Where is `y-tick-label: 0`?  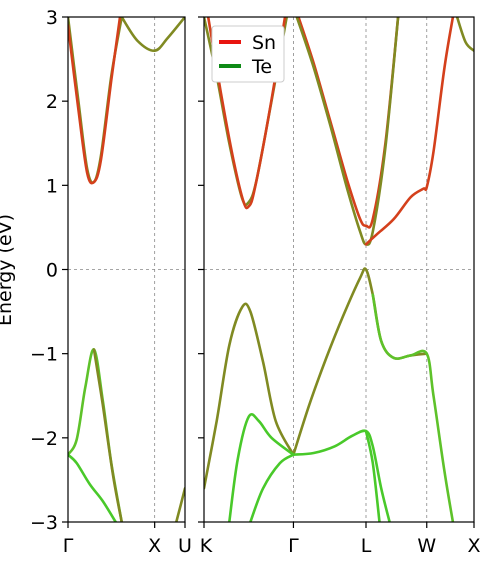 y-tick-label: 0 is located at coordinates (52, 271).